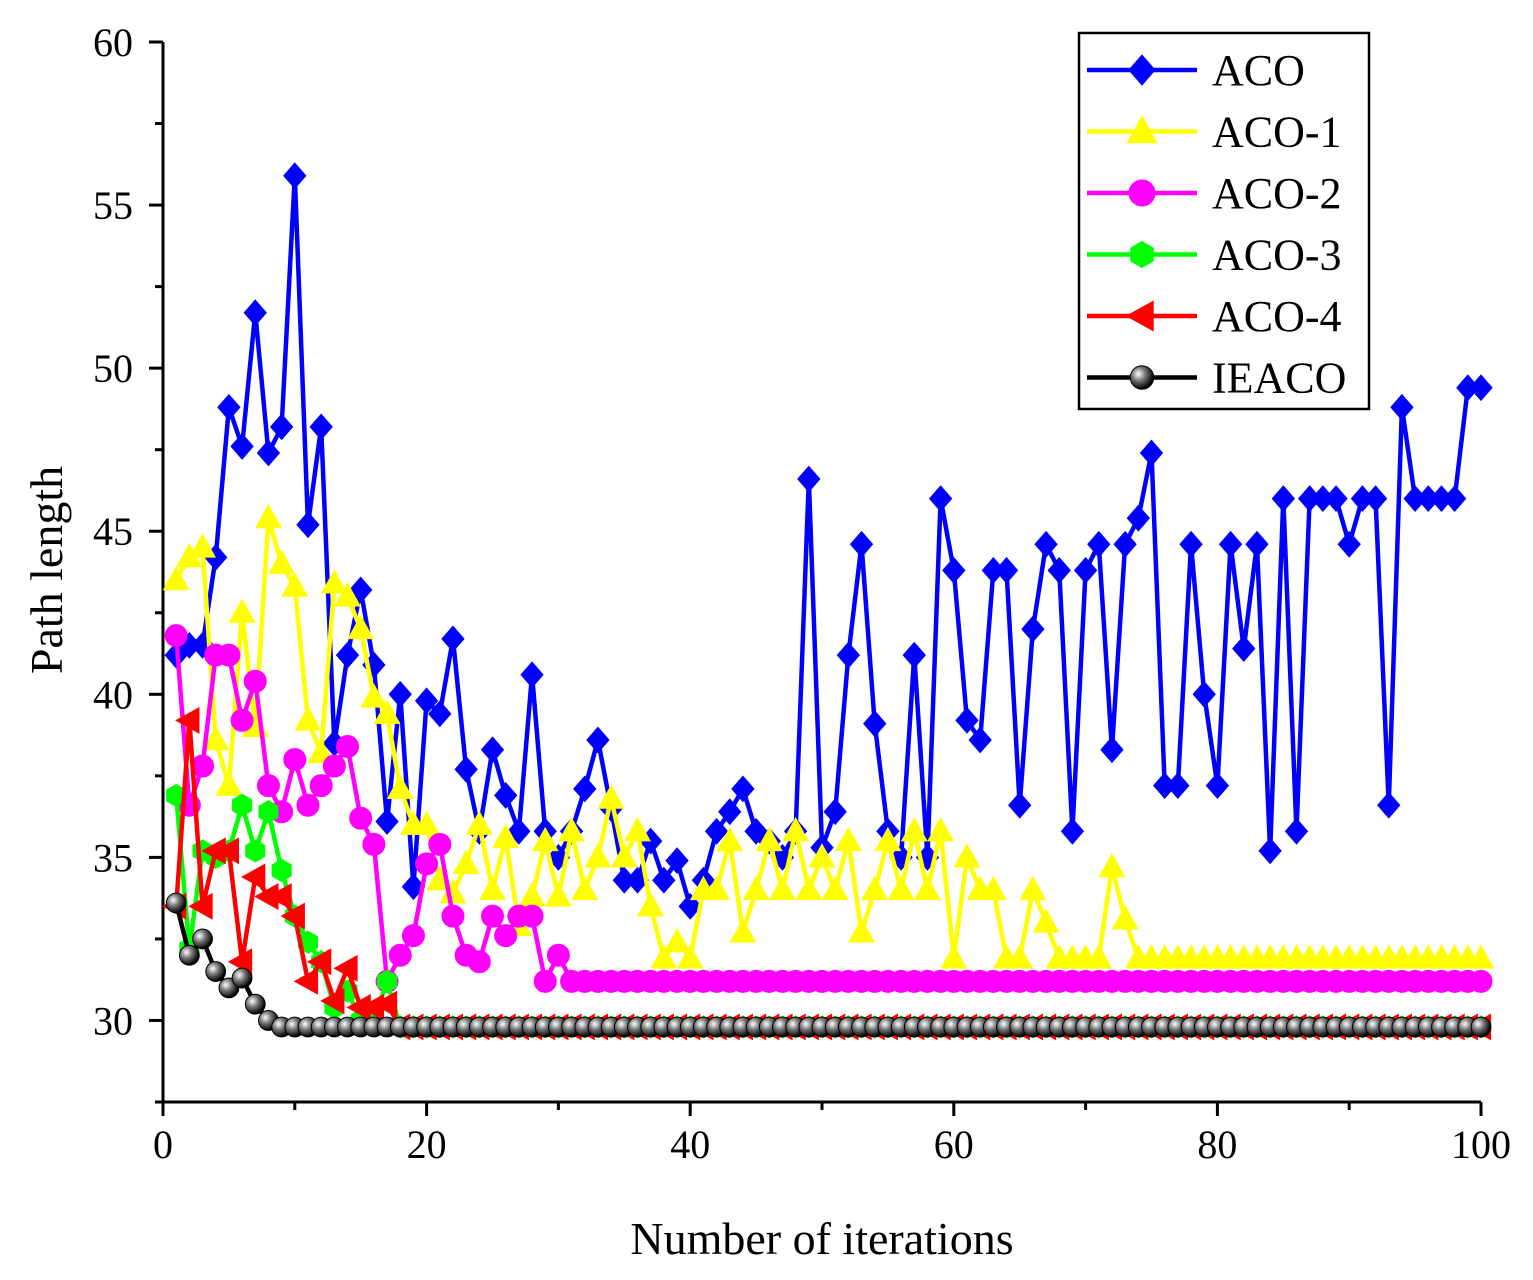 This screenshot has width=1533, height=1280. What do you see at coordinates (1217, 1144) in the screenshot?
I see `x-tick-label: 80` at bounding box center [1217, 1144].